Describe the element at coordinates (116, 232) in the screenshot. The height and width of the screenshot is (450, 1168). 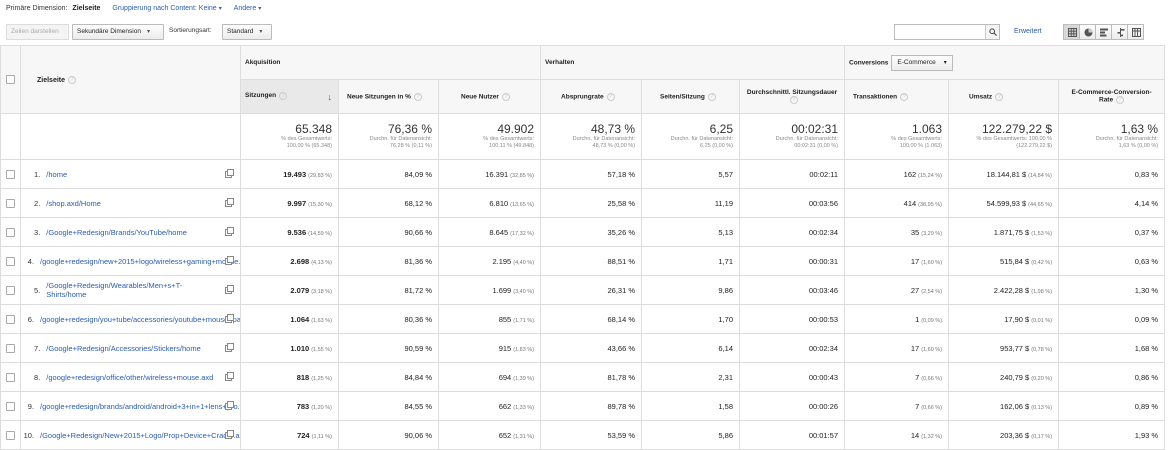
I see `landing-page-link: /Google+Redesign/Brands/YouTube/home` at that location.